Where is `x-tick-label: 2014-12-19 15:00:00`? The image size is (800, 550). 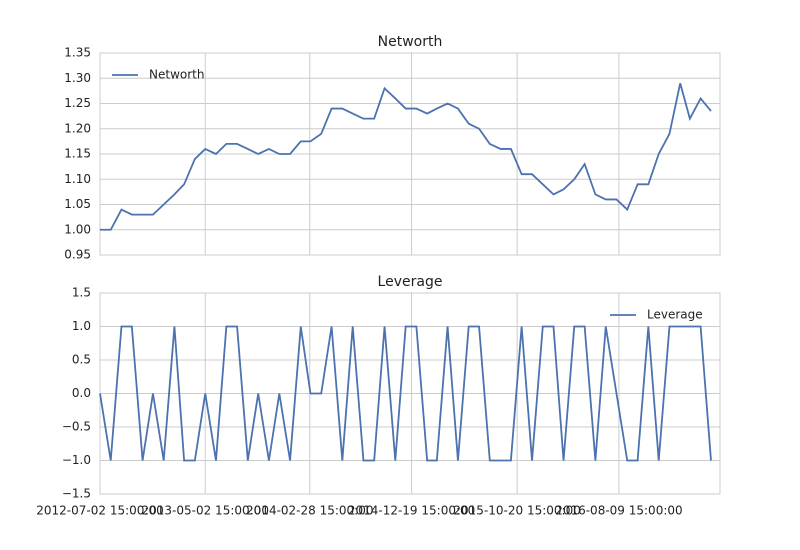 x-tick-label: 2014-12-19 15:00:00 is located at coordinates (411, 511).